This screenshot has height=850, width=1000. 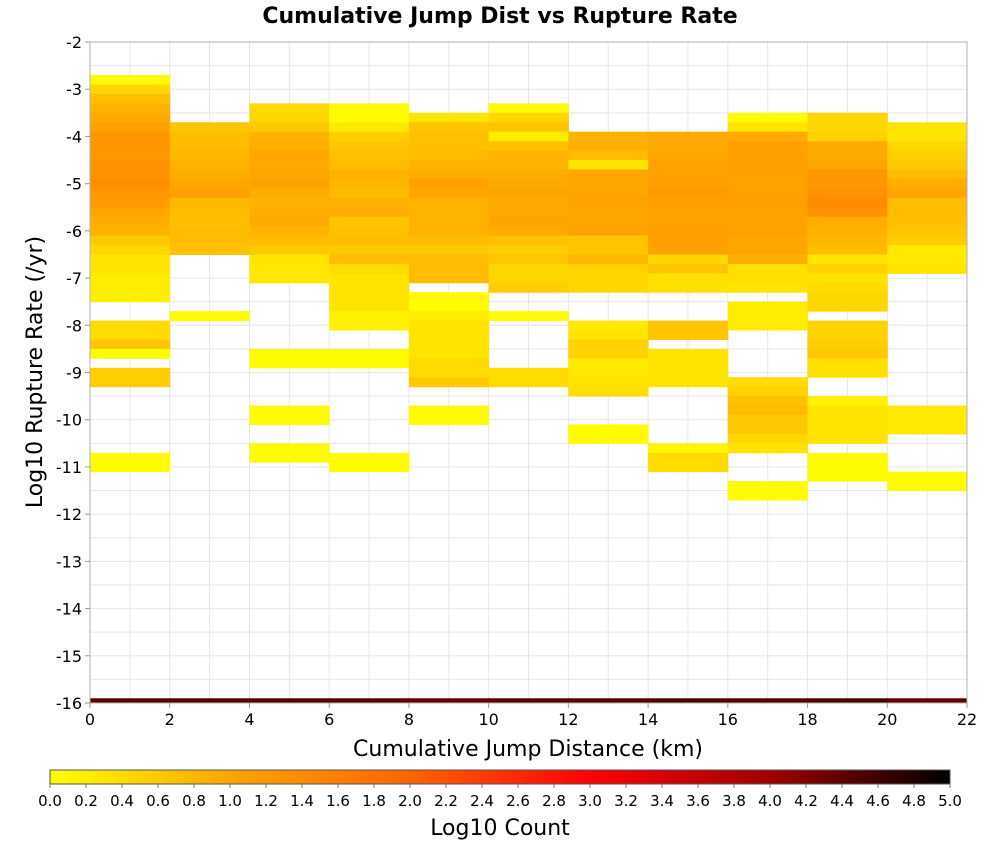 I want to click on y-axis-label: Log10 Rupture Rate (/yr), so click(x=35, y=372).